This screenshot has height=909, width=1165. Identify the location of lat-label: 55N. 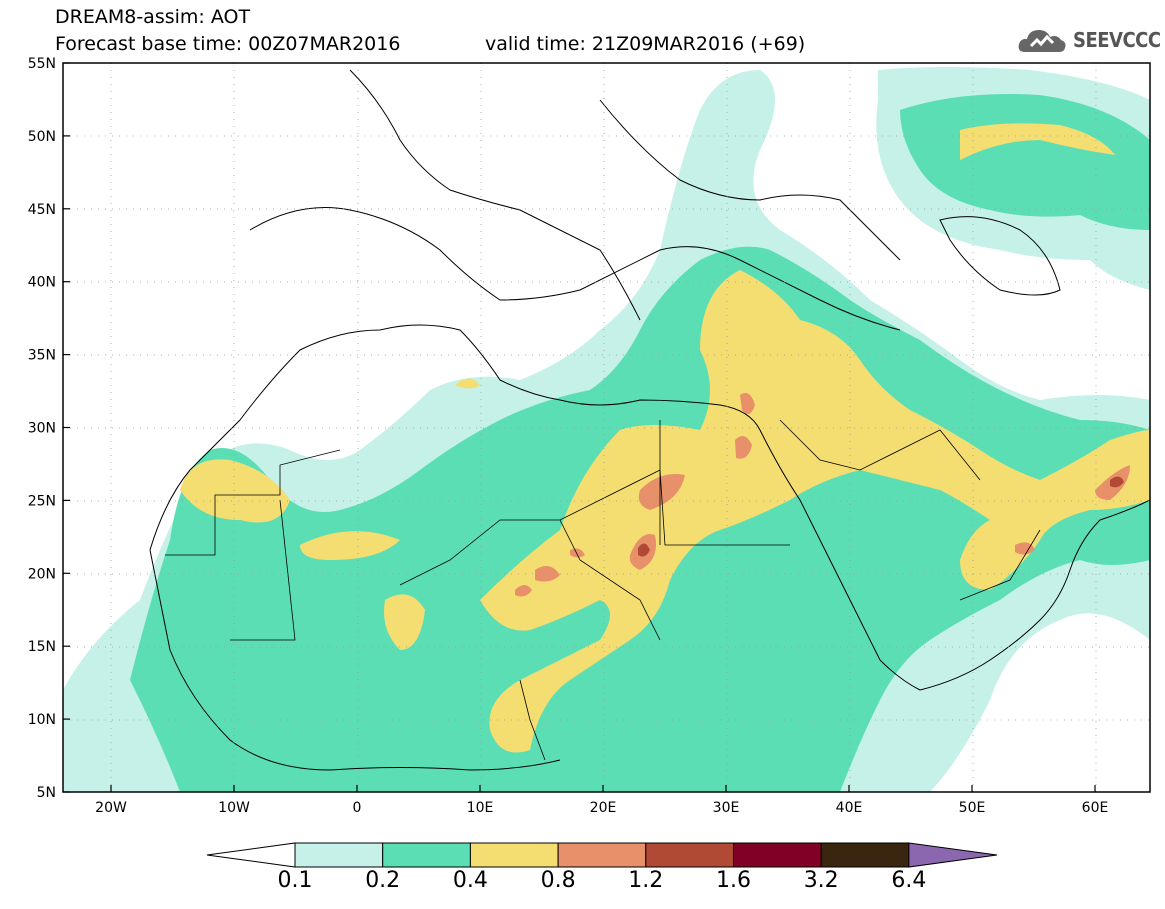
(42, 64).